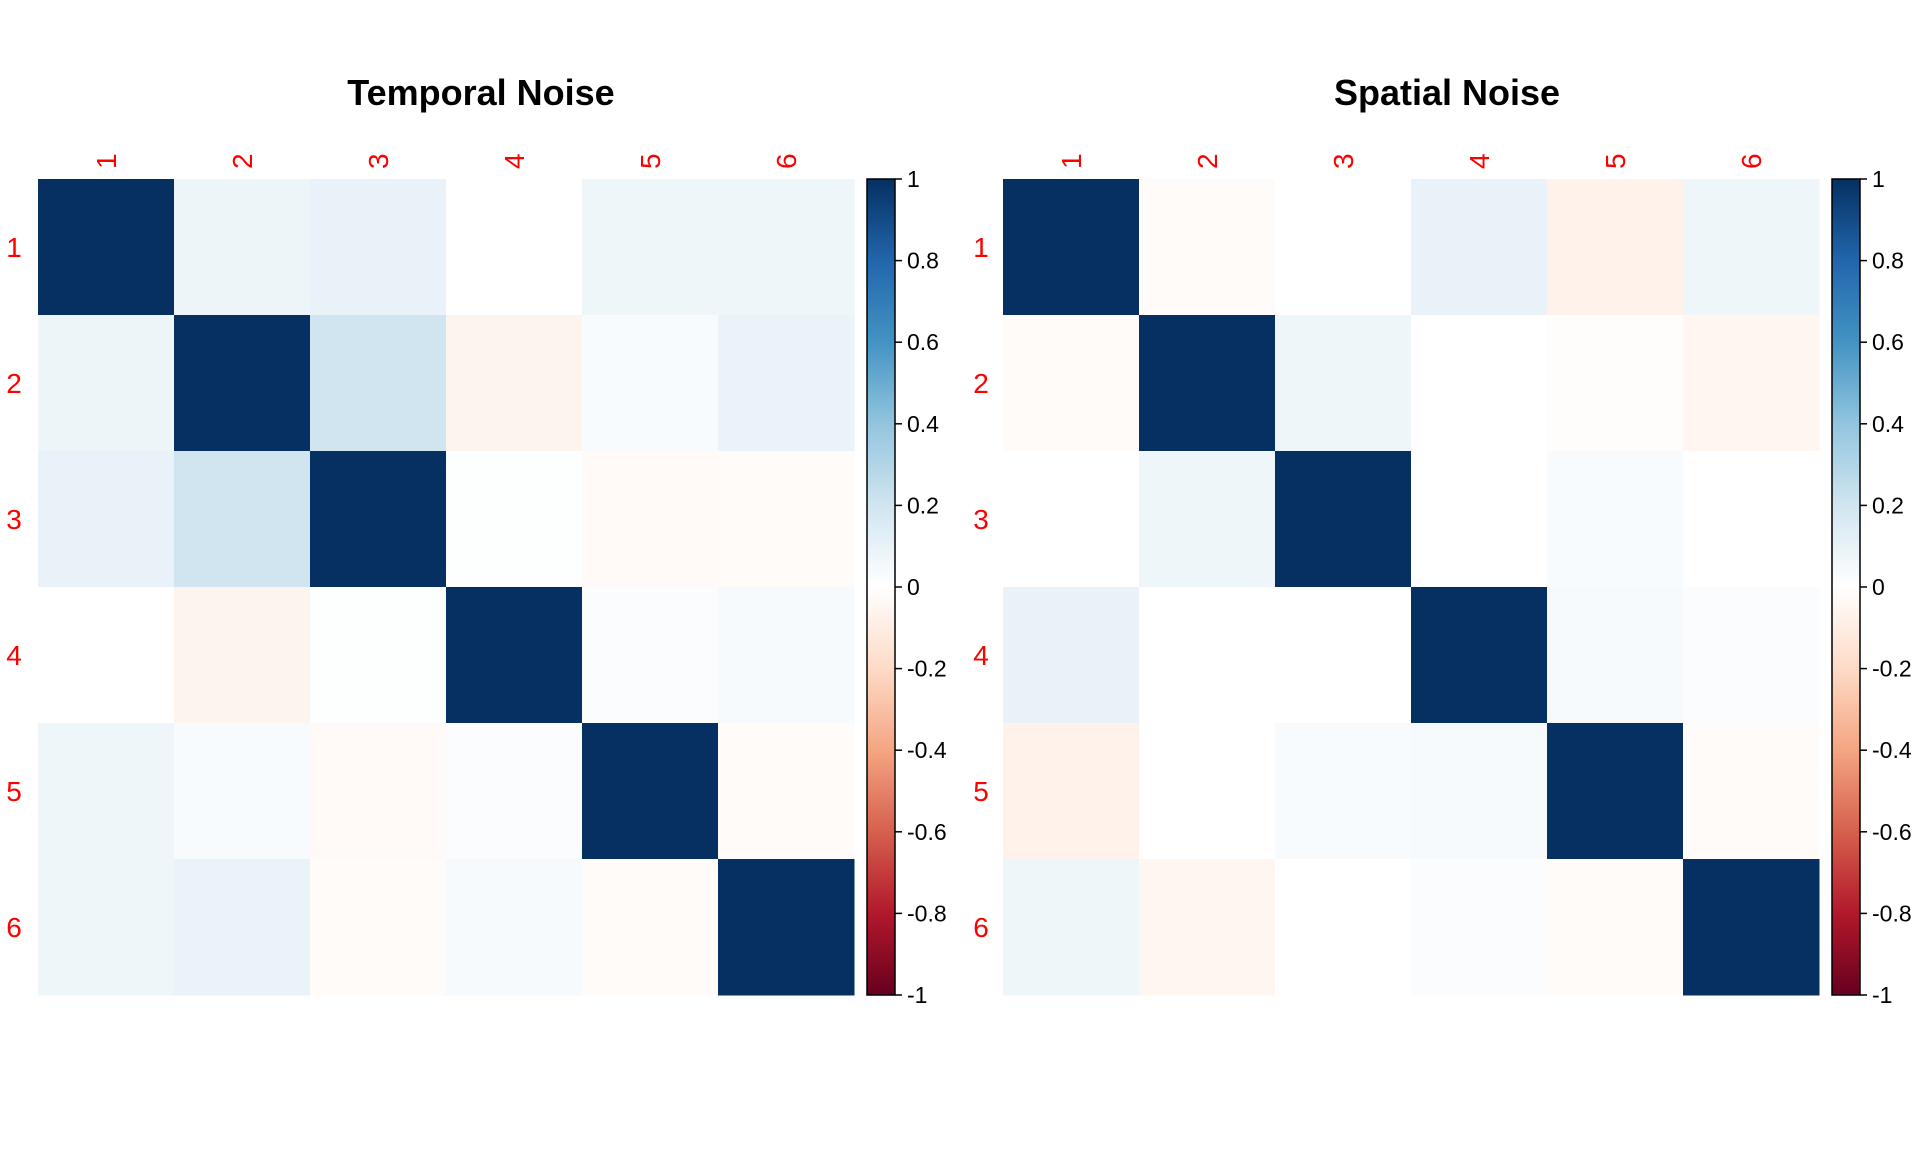 The height and width of the screenshot is (1157, 1920). I want to click on colorbar-tick-label: -0.8, so click(927, 913).